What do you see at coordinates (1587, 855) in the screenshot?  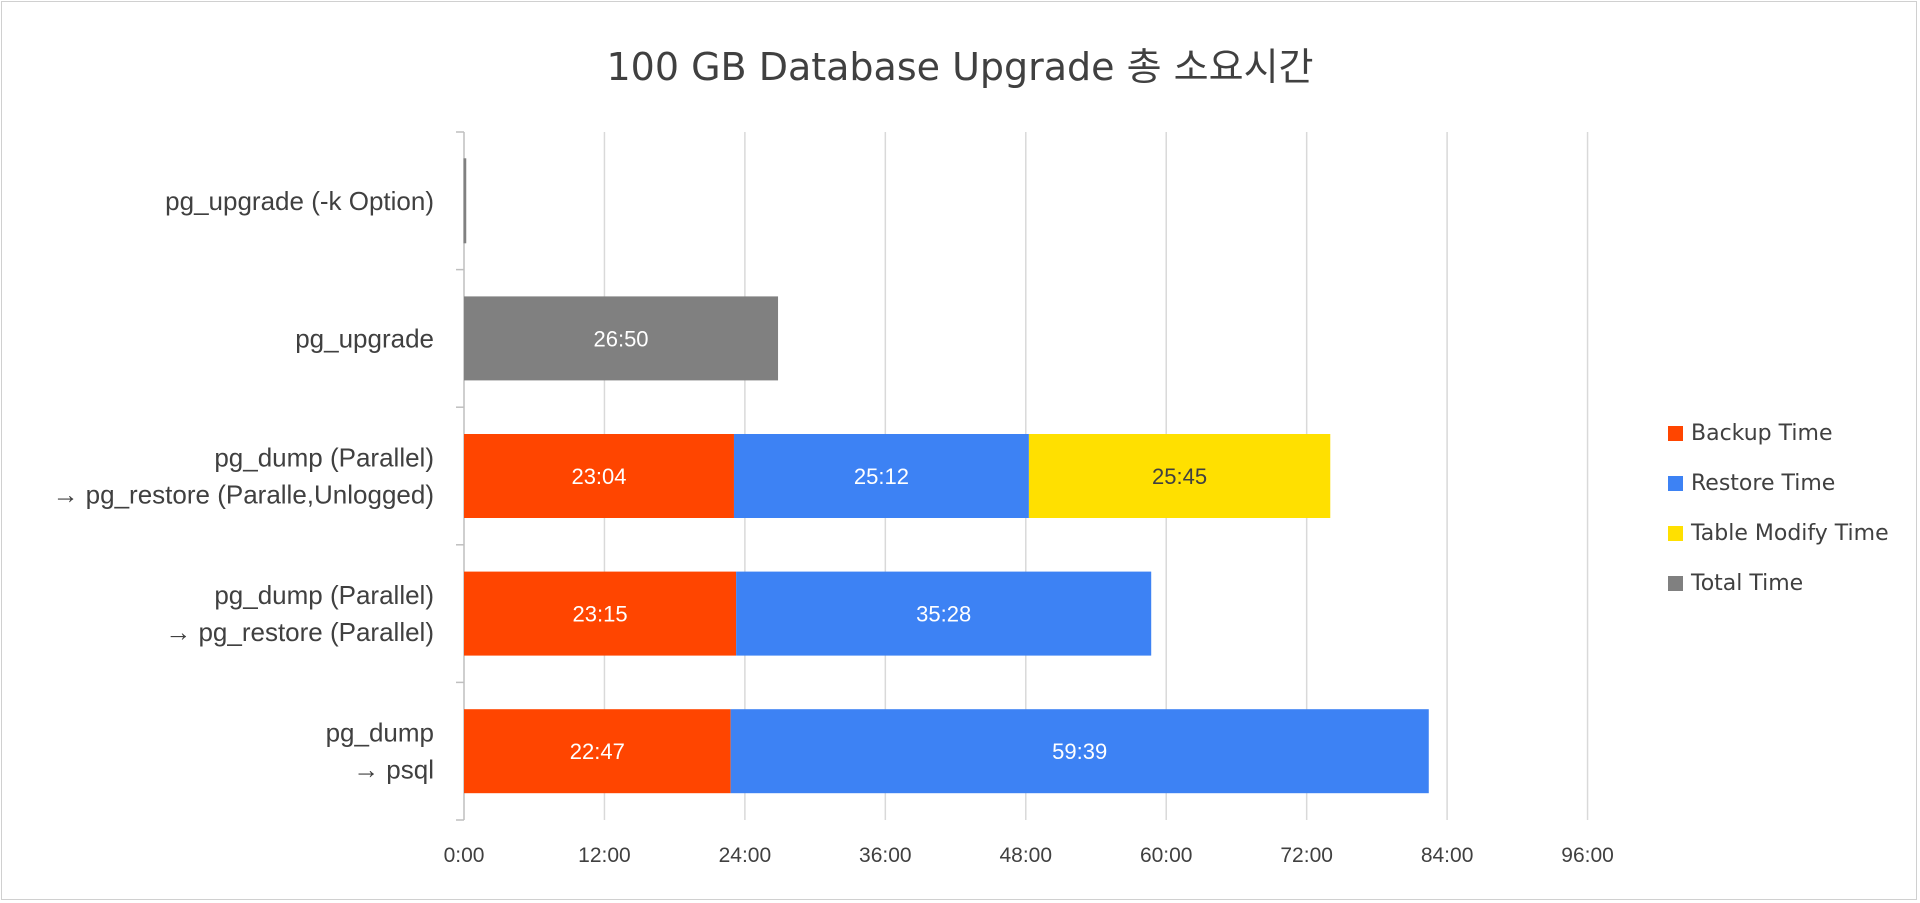 I see `x-tick-label: 96:00` at bounding box center [1587, 855].